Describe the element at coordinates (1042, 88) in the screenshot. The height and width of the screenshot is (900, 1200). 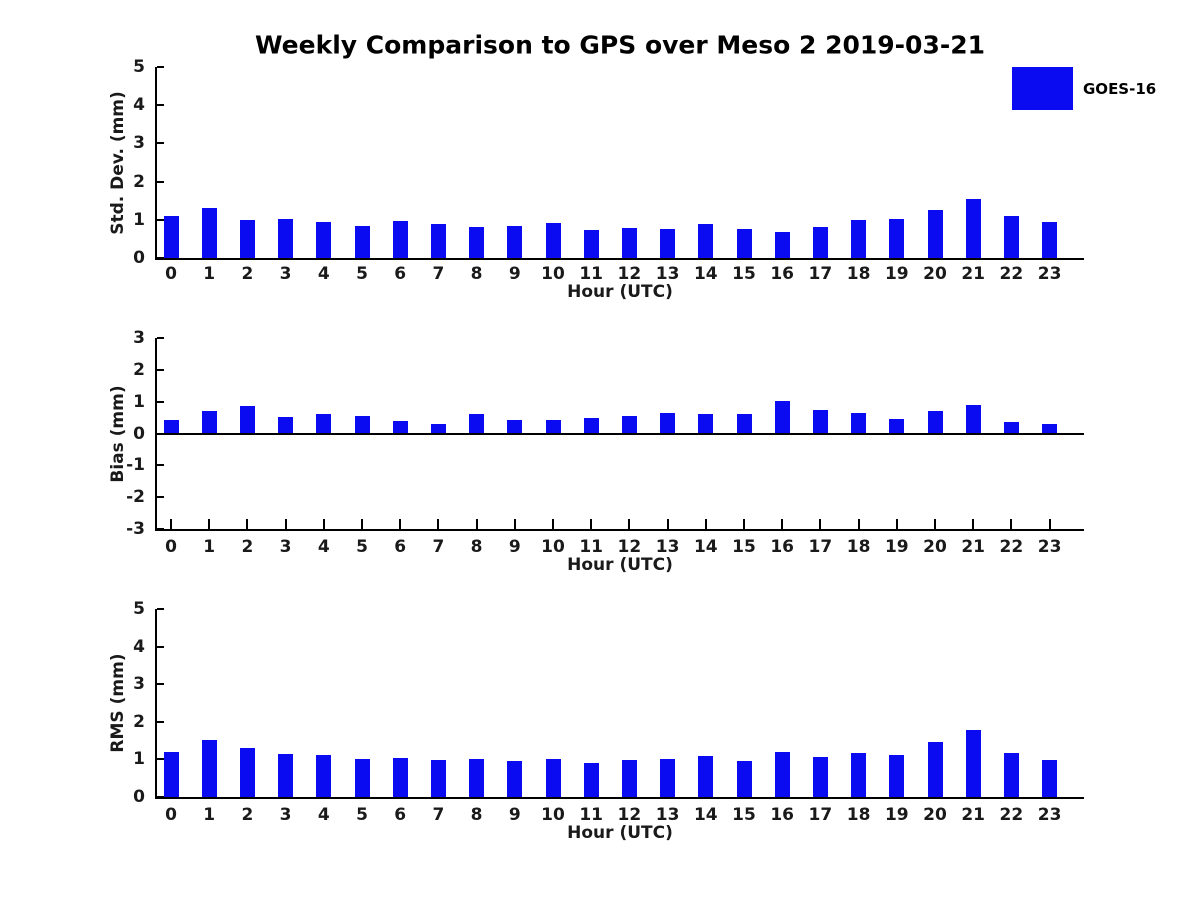
I see `legend-swatch-goes16` at that location.